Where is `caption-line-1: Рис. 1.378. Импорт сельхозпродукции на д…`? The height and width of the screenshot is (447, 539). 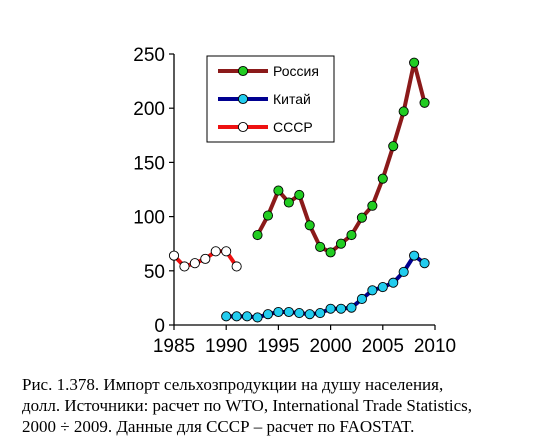 caption-line-1: Рис. 1.378. Импорт сельхозпродукции на д… is located at coordinates (233, 384).